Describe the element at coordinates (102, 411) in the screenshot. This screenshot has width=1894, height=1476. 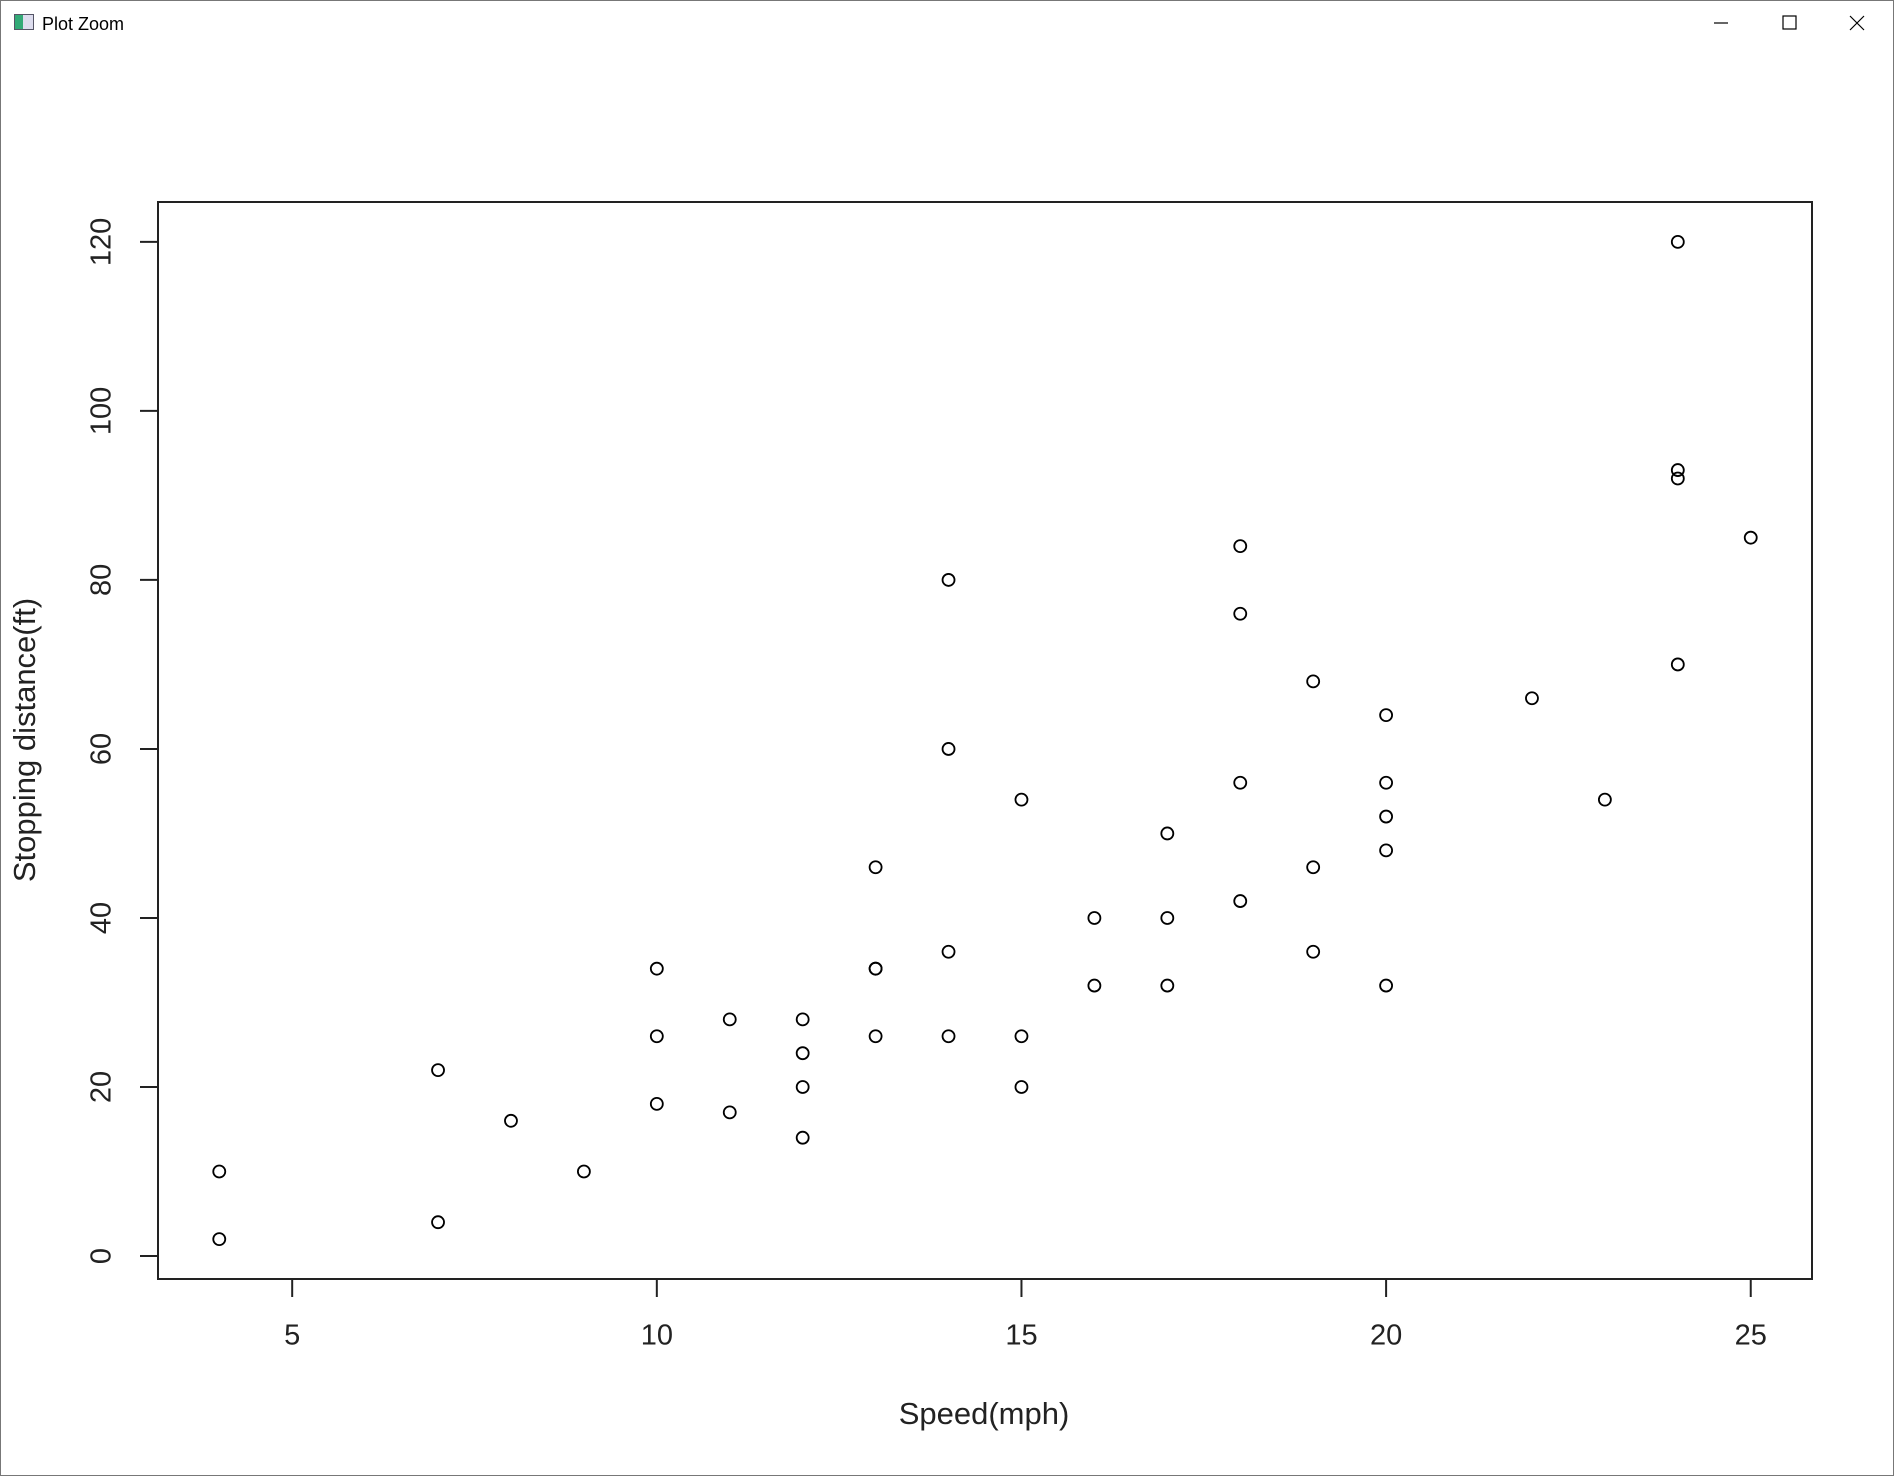
I see `y-tick-label: 100` at that location.